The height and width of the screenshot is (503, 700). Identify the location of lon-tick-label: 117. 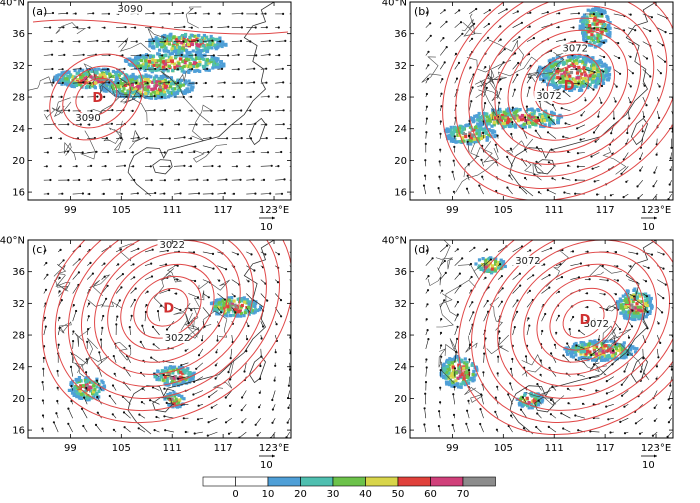
(605, 210).